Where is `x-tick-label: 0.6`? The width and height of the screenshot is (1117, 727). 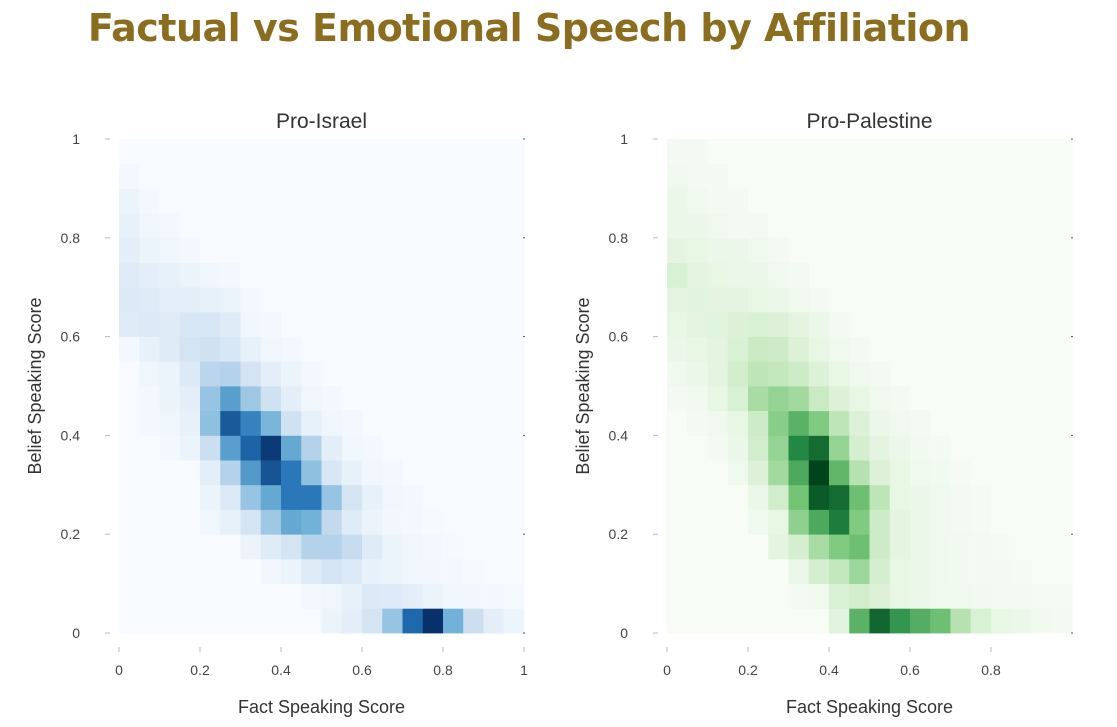
x-tick-label: 0.6 is located at coordinates (362, 670).